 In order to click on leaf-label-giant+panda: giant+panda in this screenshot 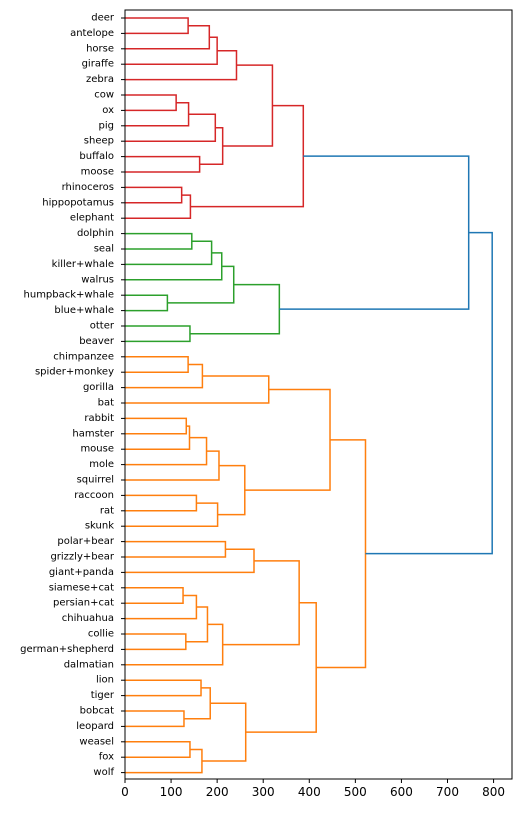, I will do `click(81, 572)`.